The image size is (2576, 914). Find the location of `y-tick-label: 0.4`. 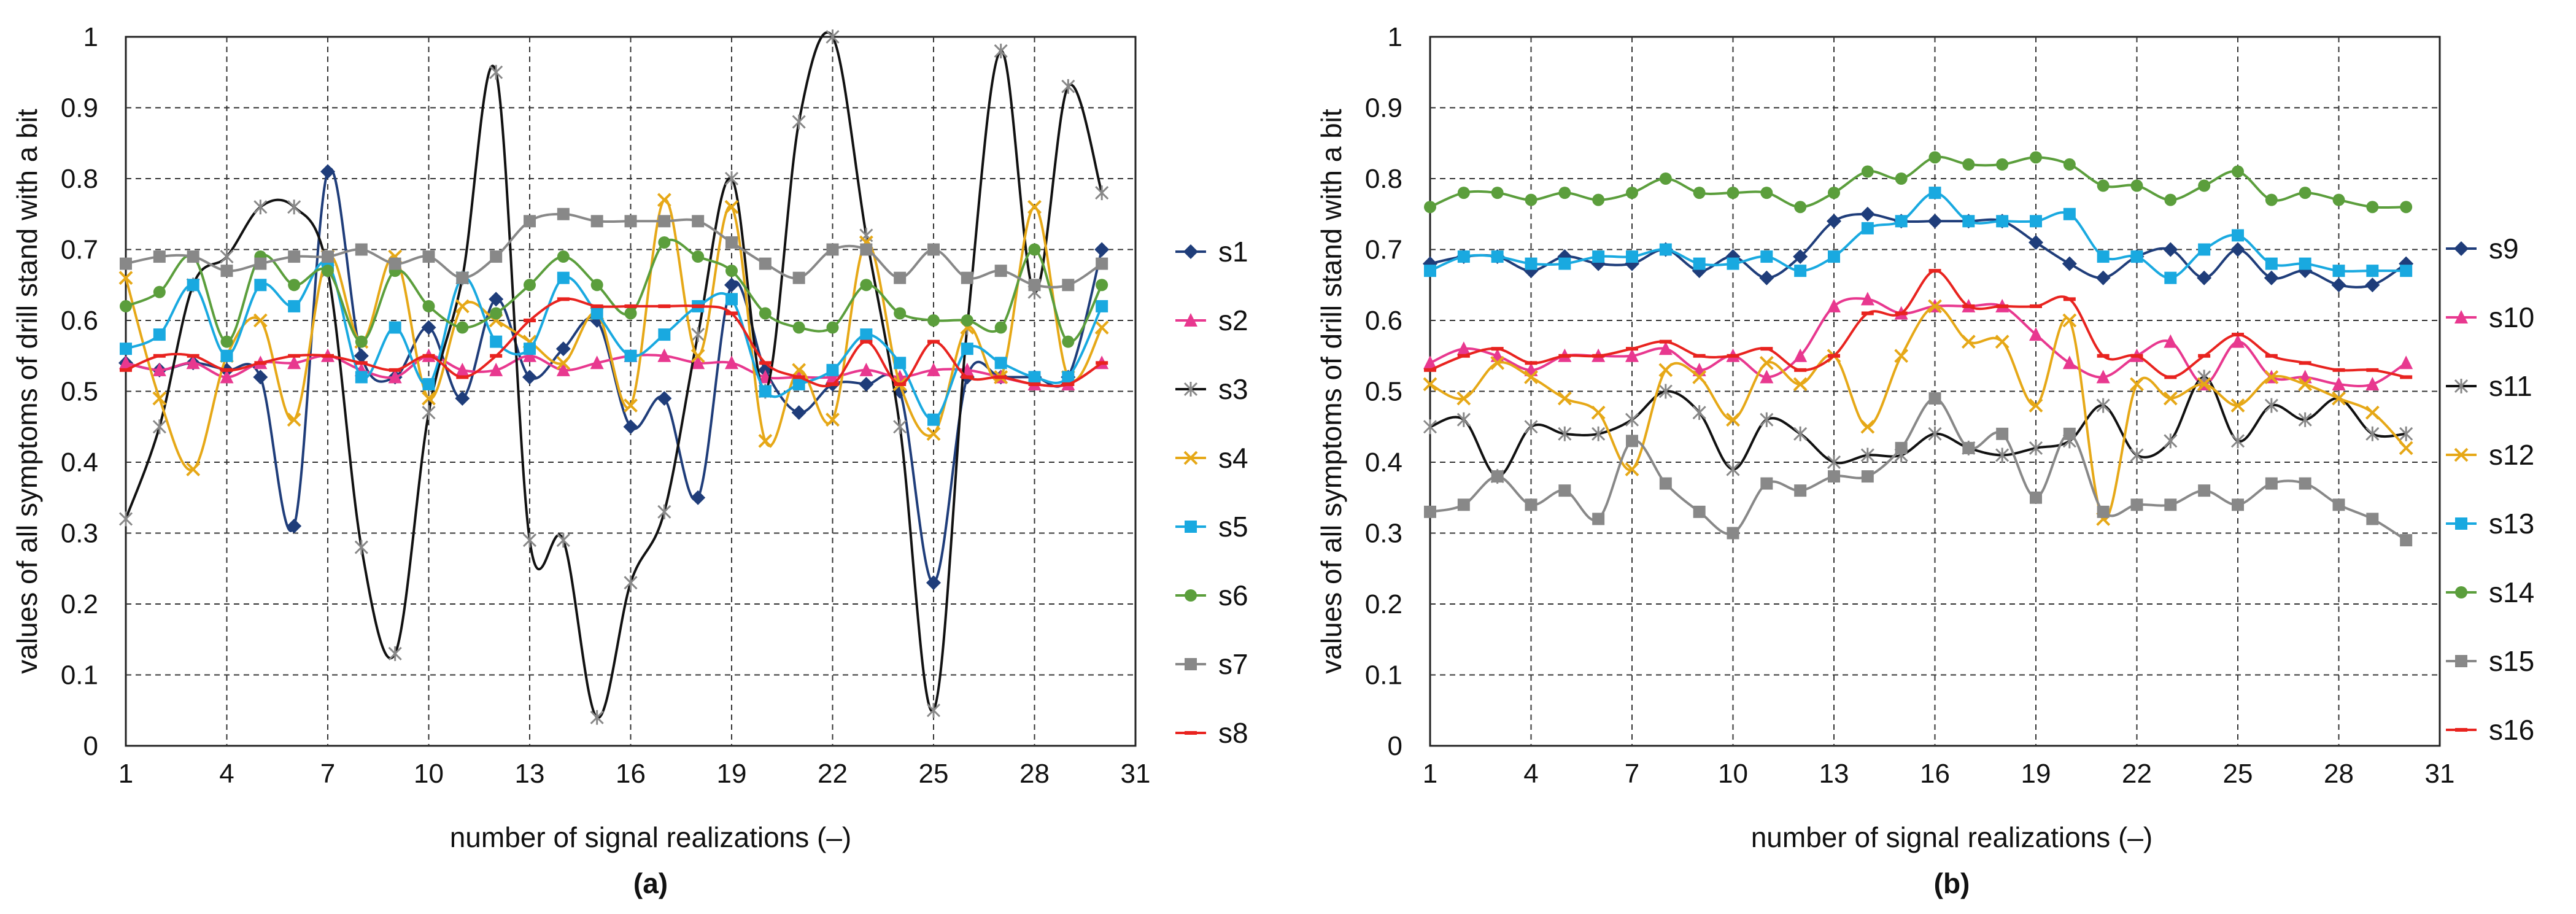

y-tick-label: 0.4 is located at coordinates (79, 462).